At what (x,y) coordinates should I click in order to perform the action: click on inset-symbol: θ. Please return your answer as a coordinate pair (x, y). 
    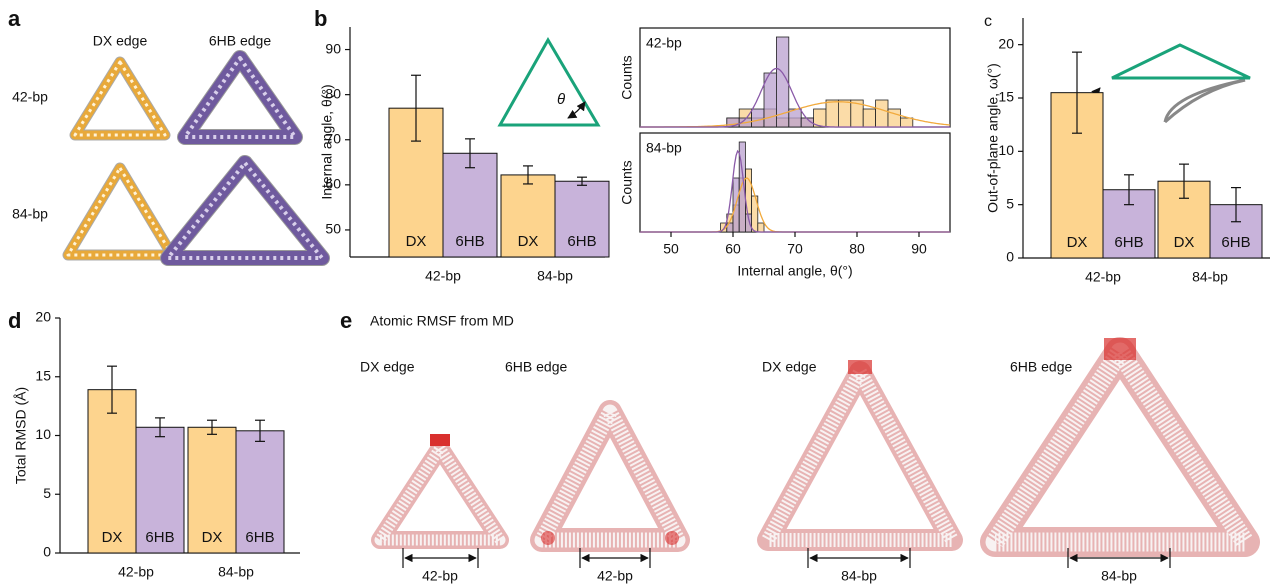
    Looking at the image, I should click on (561, 99).